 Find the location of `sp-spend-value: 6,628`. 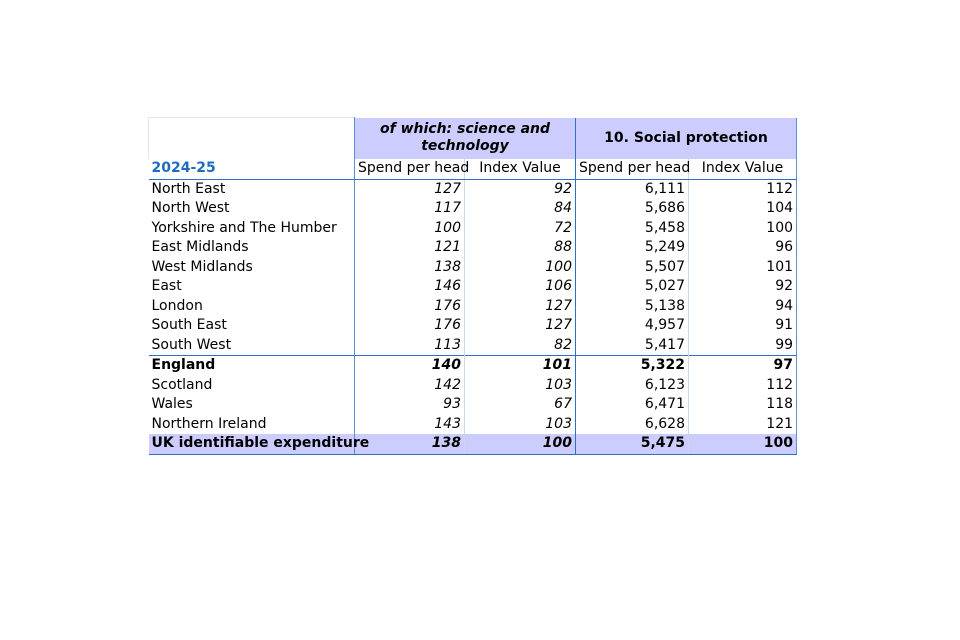

sp-spend-value: 6,628 is located at coordinates (632, 424).